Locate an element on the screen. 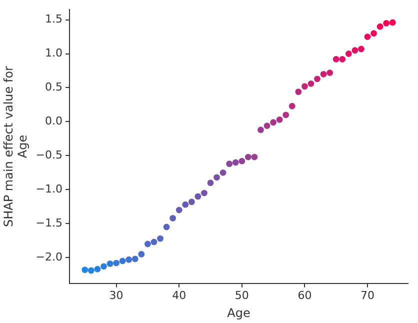 Image resolution: width=418 pixels, height=323 pixels. y-tick-label: 0.0 is located at coordinates (54, 121).